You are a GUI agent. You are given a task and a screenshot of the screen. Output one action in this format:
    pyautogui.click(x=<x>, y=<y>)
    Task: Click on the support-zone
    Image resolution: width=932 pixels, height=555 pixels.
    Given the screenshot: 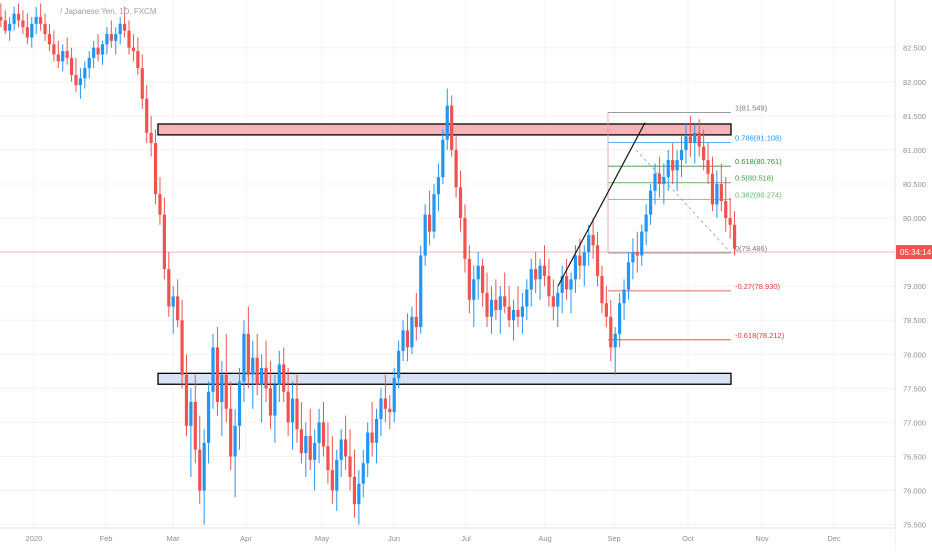 What is the action you would take?
    pyautogui.click(x=444, y=378)
    